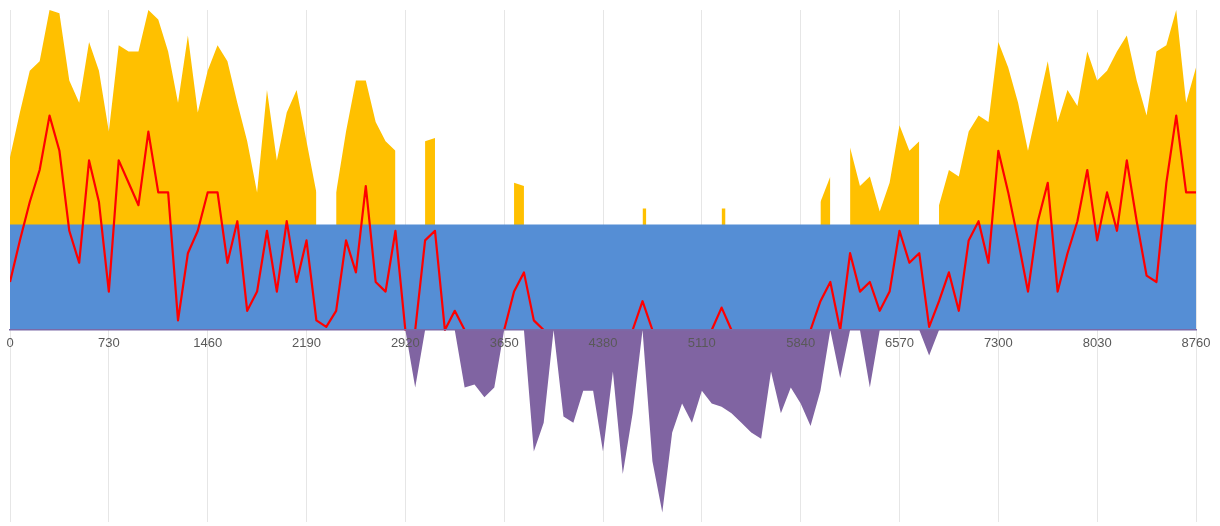 Image resolution: width=1220 pixels, height=526 pixels. What do you see at coordinates (306, 343) in the screenshot?
I see `x-tick-label: 2190` at bounding box center [306, 343].